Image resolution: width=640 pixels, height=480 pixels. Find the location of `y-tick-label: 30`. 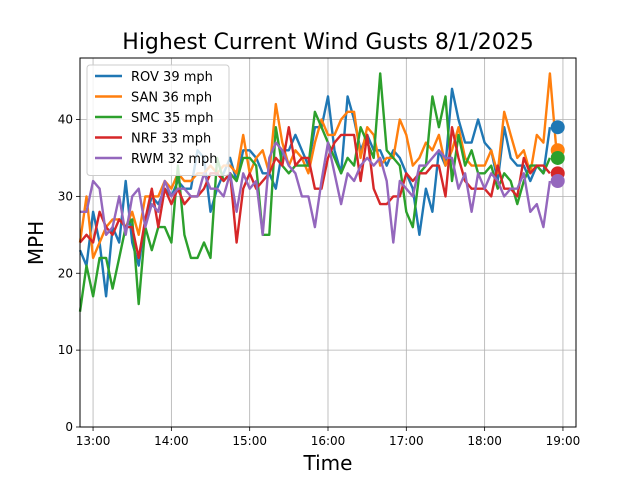

y-tick-label: 30 is located at coordinates (65, 196).